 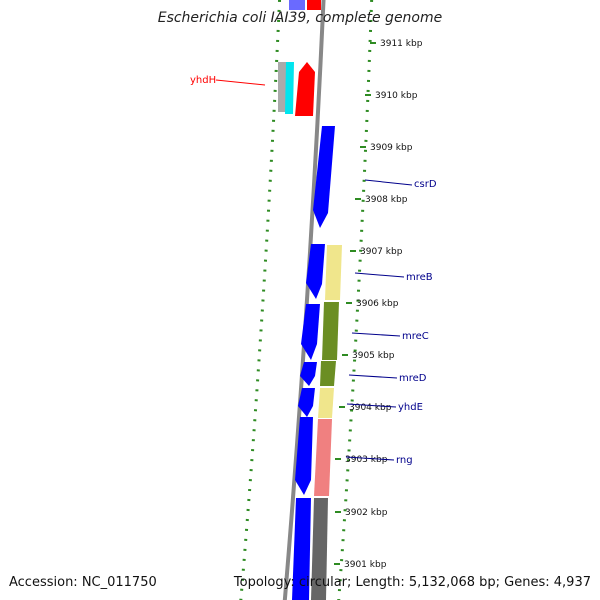 What do you see at coordinates (391, 148) in the screenshot?
I see `scale-tick-label: 3909 kbp` at bounding box center [391, 148].